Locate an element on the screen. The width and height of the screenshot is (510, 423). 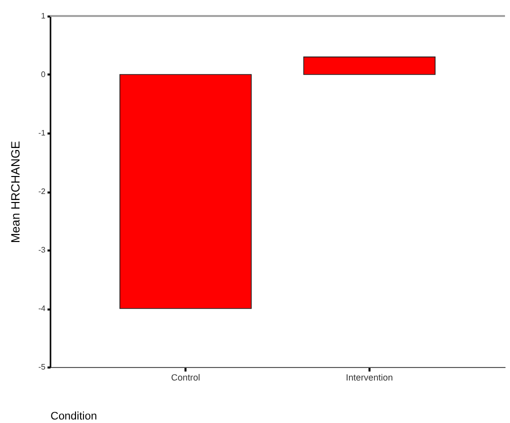
y-tick-label: -2 is located at coordinates (42, 191).